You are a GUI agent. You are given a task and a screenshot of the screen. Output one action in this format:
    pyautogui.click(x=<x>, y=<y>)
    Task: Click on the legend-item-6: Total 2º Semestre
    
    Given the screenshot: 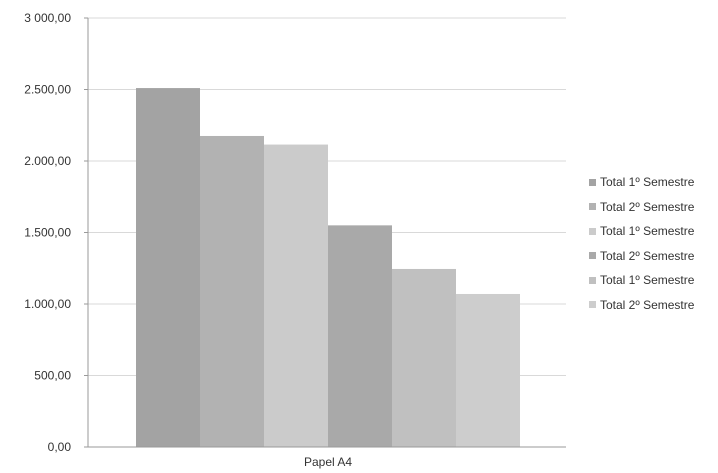 What is the action you would take?
    pyautogui.click(x=653, y=305)
    